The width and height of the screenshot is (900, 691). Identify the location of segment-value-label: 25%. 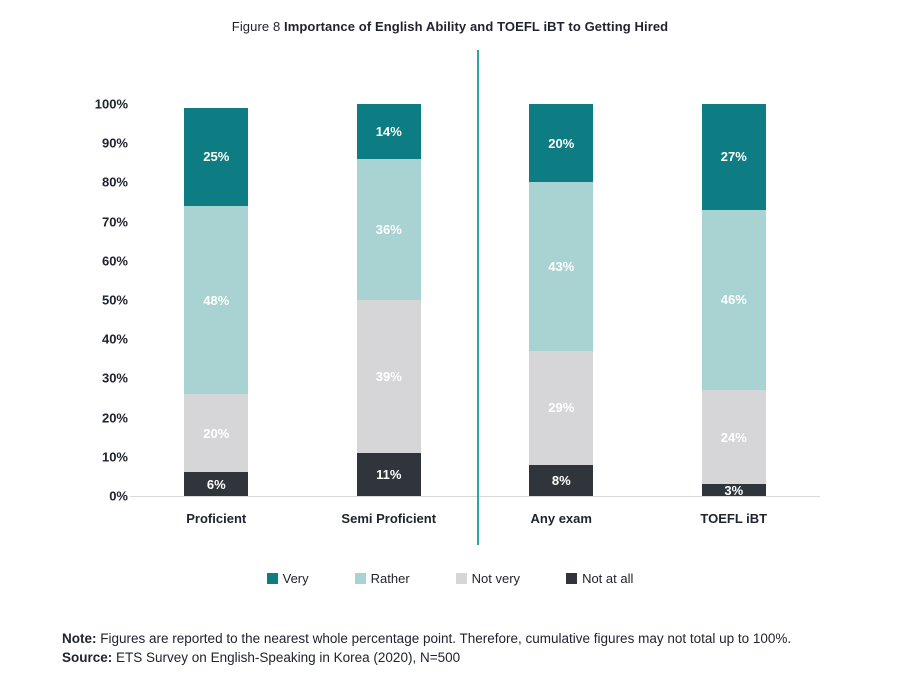
(216, 157).